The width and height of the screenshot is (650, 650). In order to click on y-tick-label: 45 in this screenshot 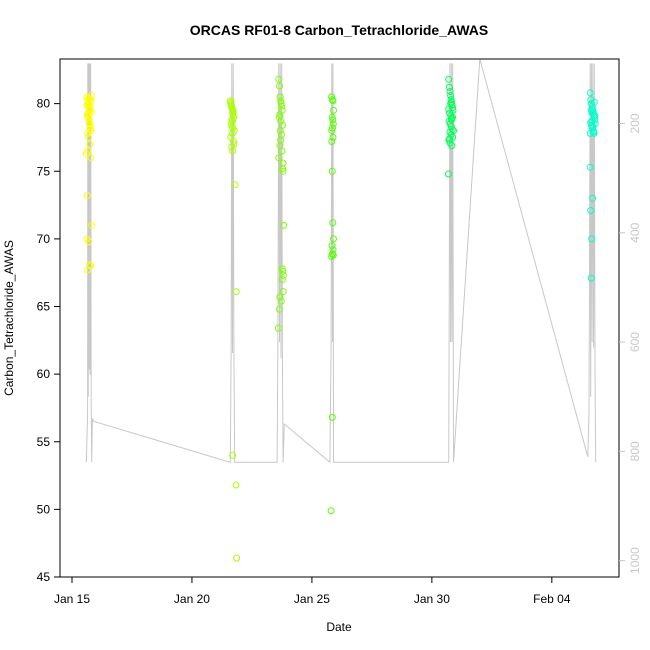, I will do `click(44, 577)`.